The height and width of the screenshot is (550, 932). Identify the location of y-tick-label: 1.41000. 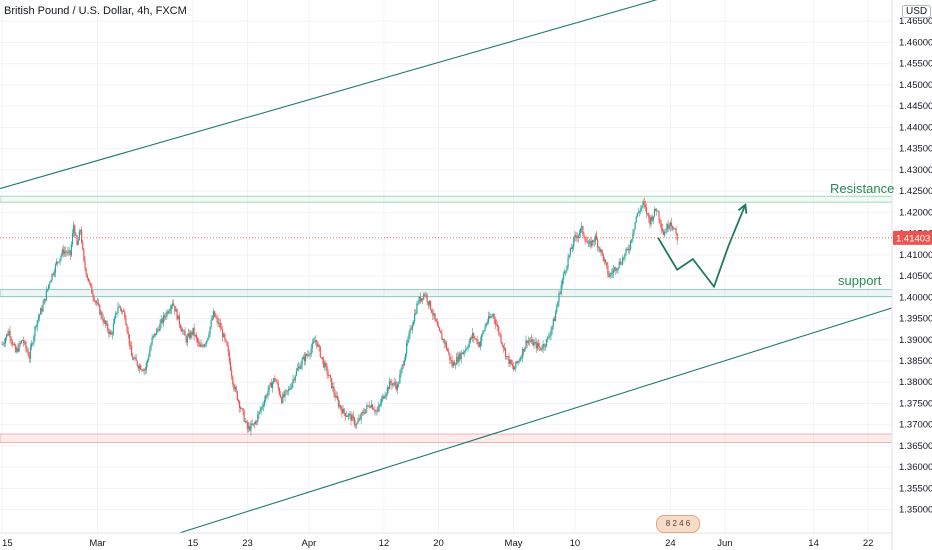
(915, 255).